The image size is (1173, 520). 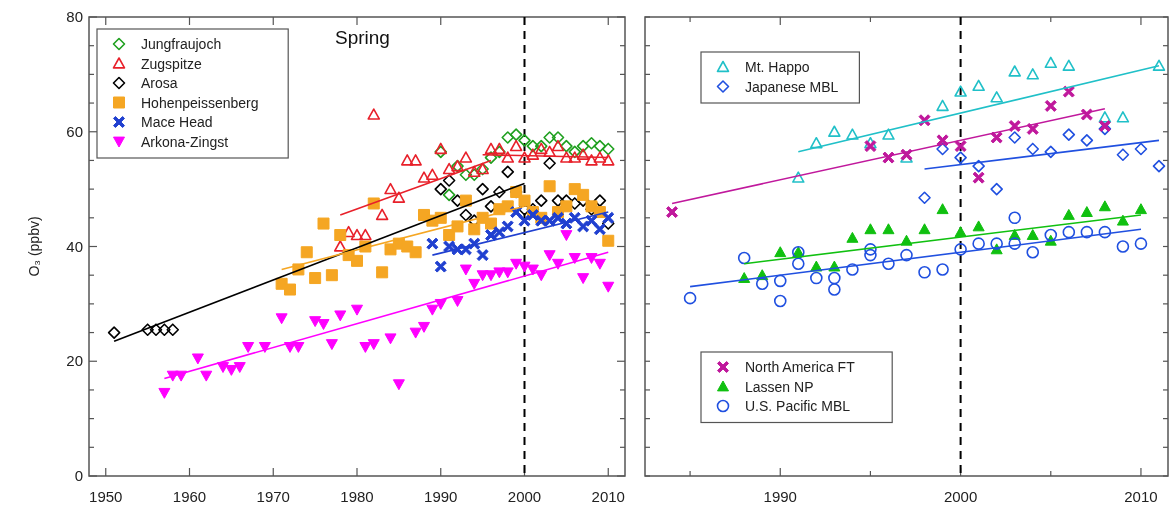 What do you see at coordinates (798, 406) in the screenshot?
I see `legend-label: U.S. Pacific MBL` at bounding box center [798, 406].